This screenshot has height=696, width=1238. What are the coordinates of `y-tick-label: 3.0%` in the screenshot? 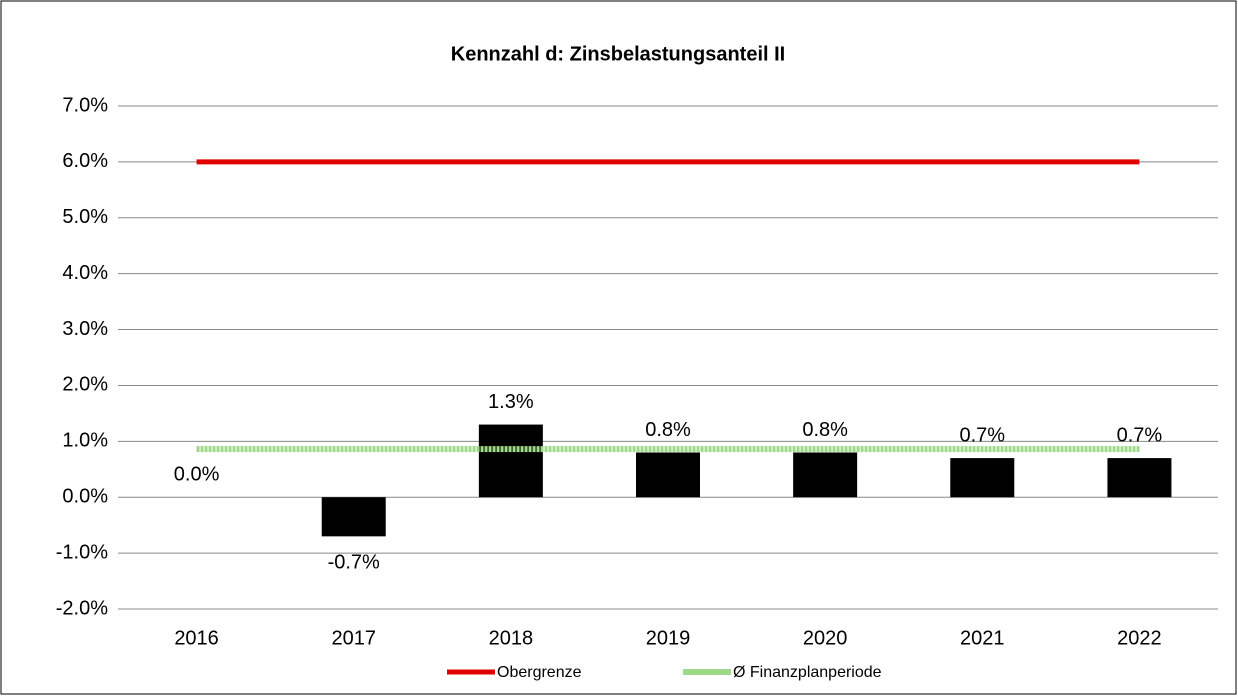 It's located at (85, 329).